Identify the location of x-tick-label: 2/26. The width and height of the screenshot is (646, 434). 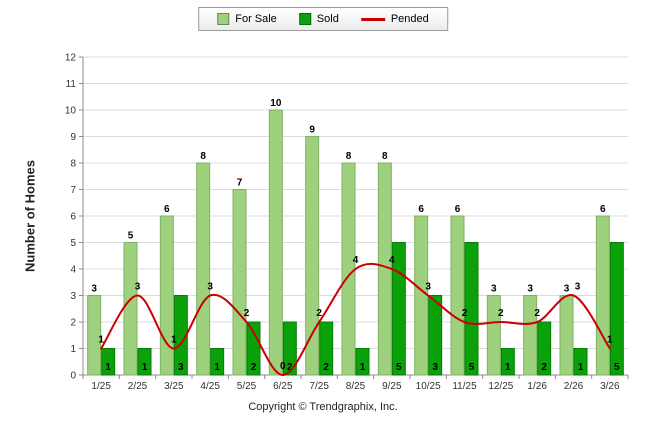
(574, 386).